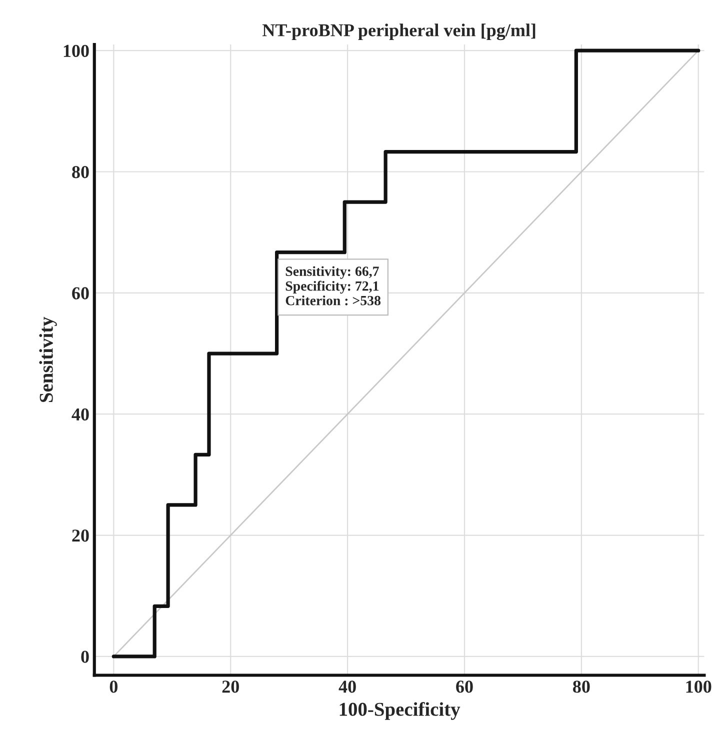 The height and width of the screenshot is (742, 726). I want to click on annotation: Sensitivity: 66,7 Specificity: 72,1 Criterion : >538, so click(333, 286).